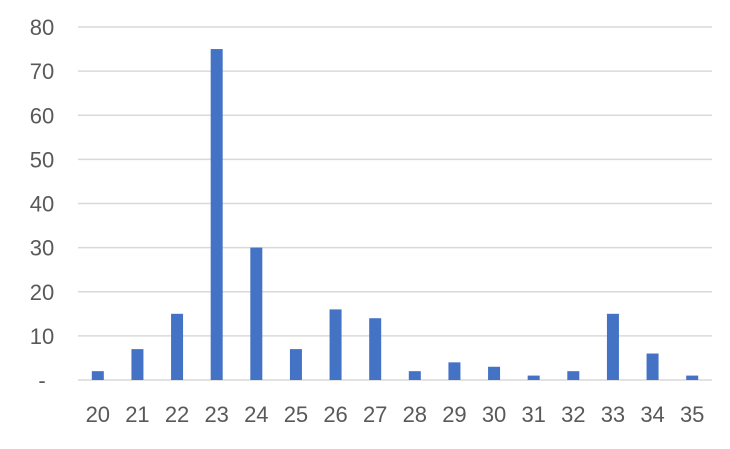 This screenshot has width=730, height=449. What do you see at coordinates (692, 414) in the screenshot?
I see `x-tick-label: 35` at bounding box center [692, 414].